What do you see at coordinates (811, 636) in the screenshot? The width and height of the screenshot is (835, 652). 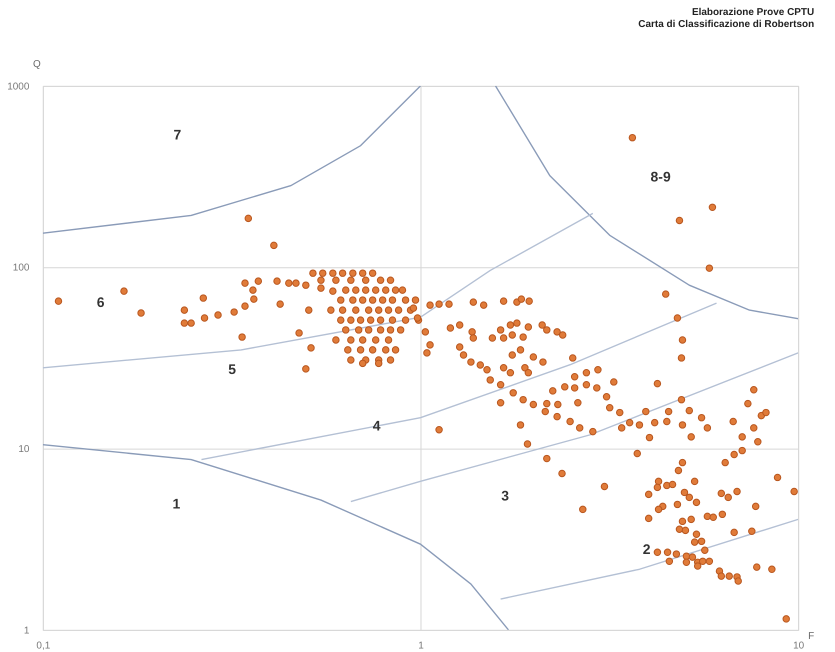 I see `x-axis-title: F` at bounding box center [811, 636].